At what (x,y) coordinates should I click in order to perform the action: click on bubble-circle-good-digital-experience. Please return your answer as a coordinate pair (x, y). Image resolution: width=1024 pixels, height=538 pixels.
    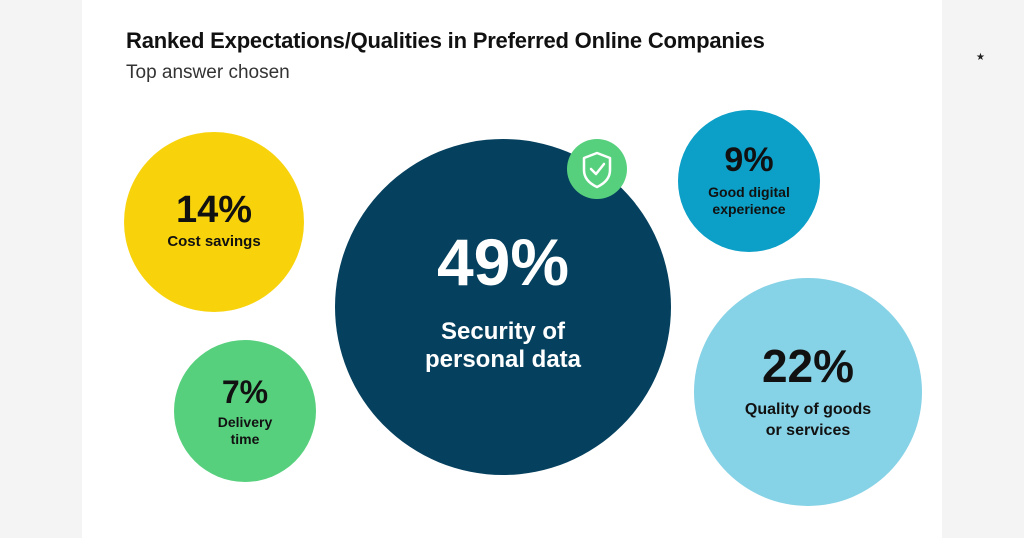
    Looking at the image, I should click on (749, 181).